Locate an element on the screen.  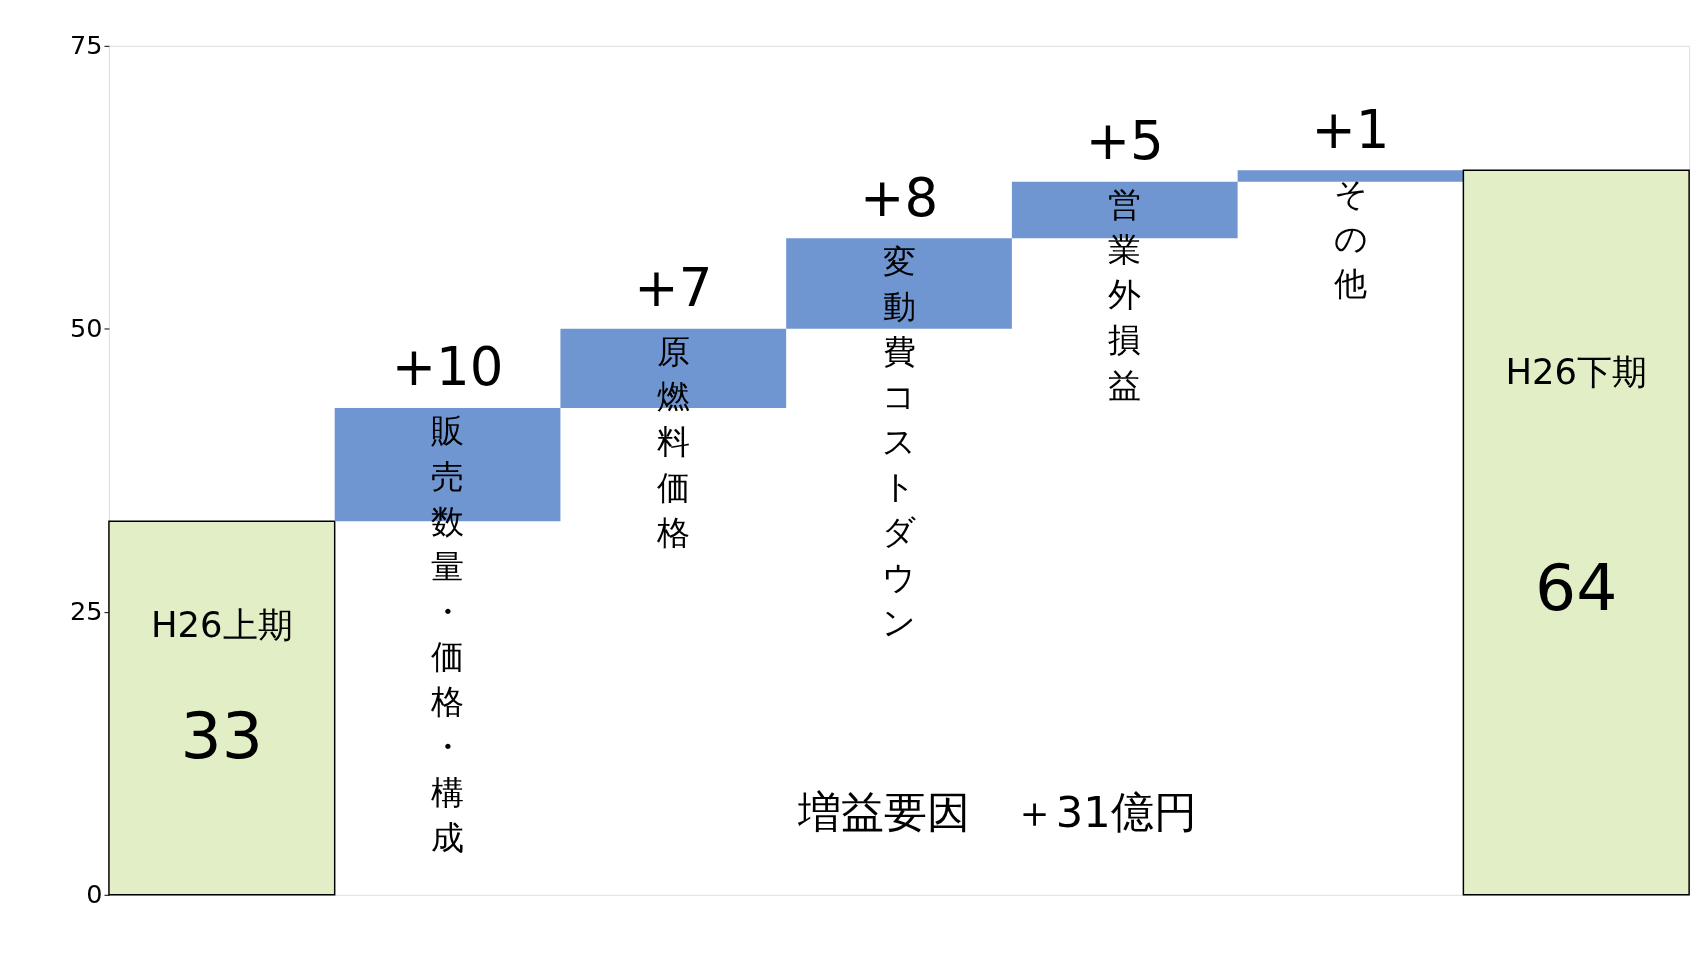
data-label: +10 is located at coordinates (447, 367).